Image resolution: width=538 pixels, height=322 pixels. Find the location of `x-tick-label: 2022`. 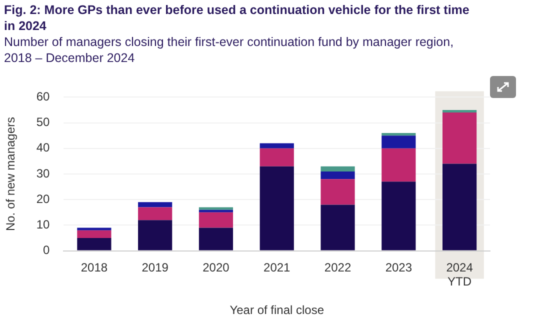

x-tick-label: 2022 is located at coordinates (338, 267).